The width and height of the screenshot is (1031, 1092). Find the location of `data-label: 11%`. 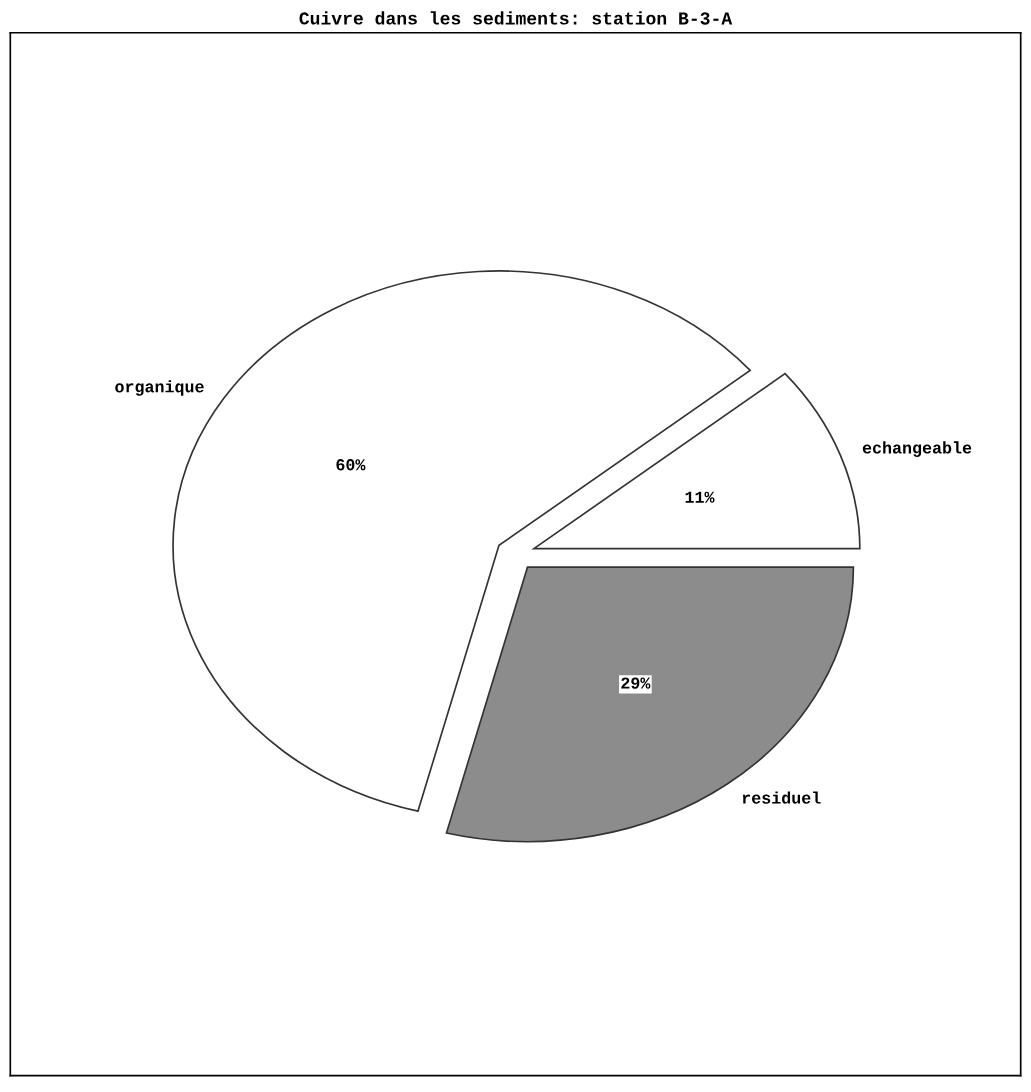

data-label: 11% is located at coordinates (700, 497).